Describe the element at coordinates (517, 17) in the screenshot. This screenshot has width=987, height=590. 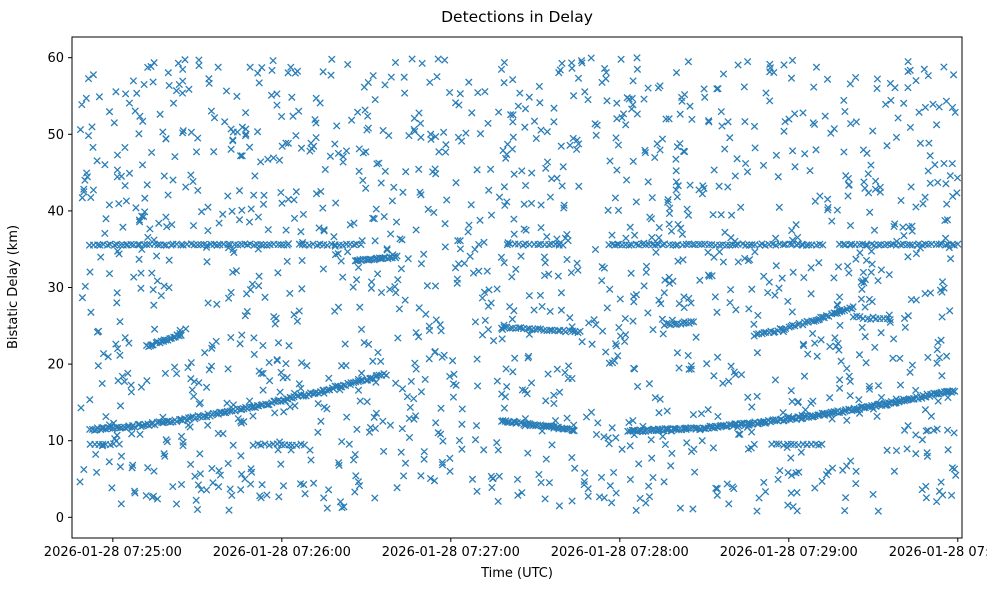
I see `chart-title: Detections in Delay` at that location.